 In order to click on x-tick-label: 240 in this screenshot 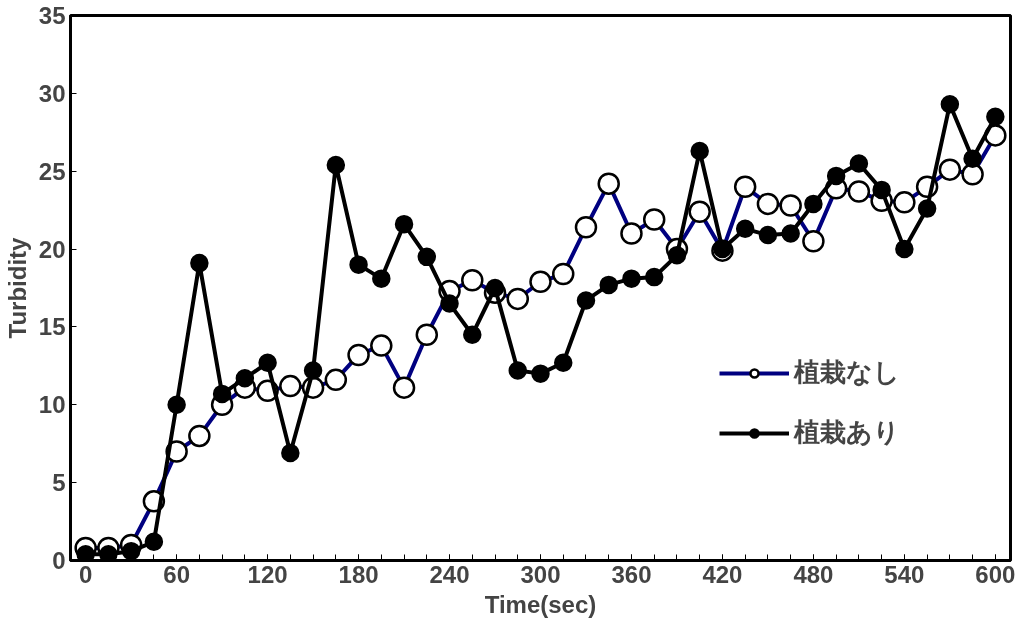, I will do `click(449, 574)`.